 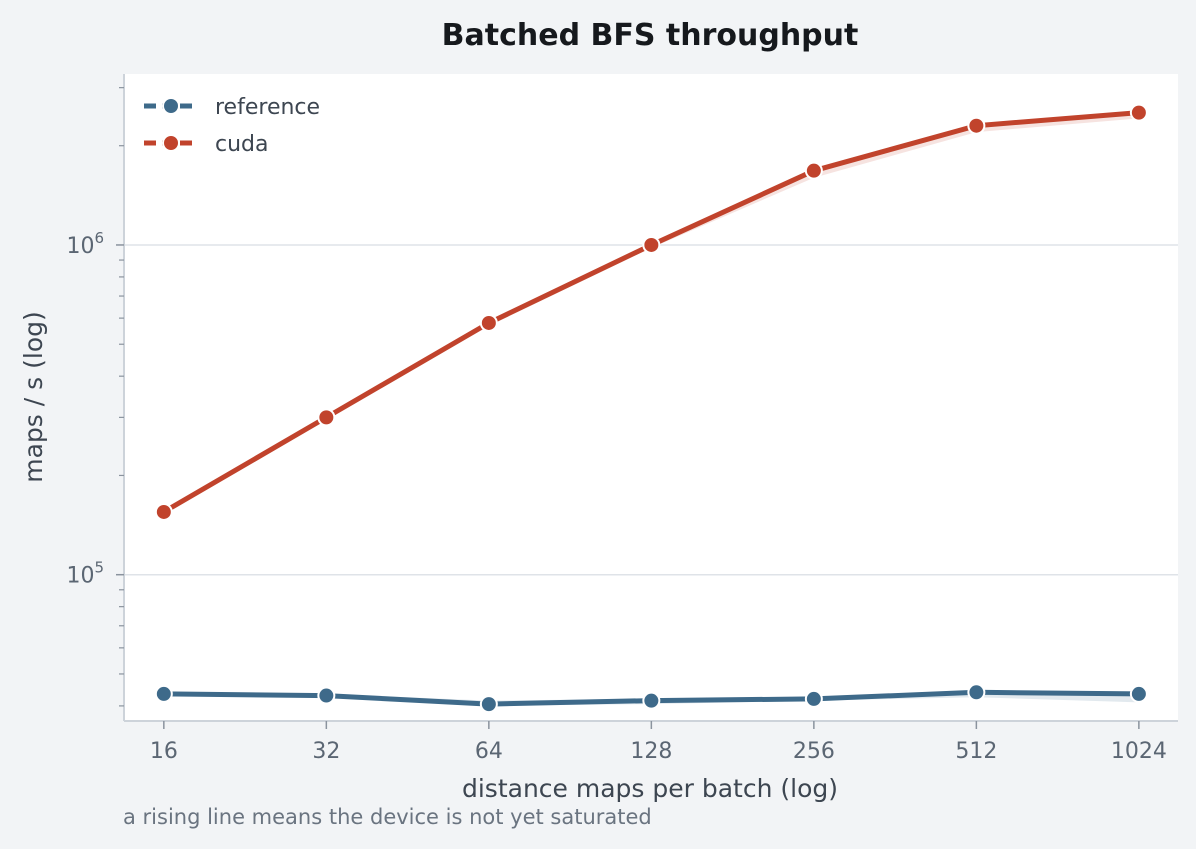 What do you see at coordinates (33, 396) in the screenshot?
I see `y-axis-label: maps / s (log)` at bounding box center [33, 396].